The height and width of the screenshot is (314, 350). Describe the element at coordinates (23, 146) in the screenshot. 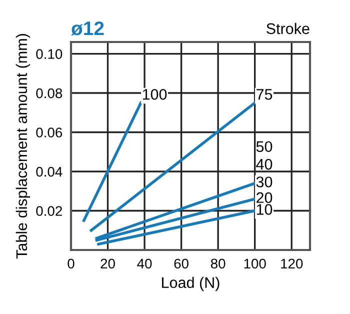

I see `y-axis-title: Table displacement amount (mm)` at that location.